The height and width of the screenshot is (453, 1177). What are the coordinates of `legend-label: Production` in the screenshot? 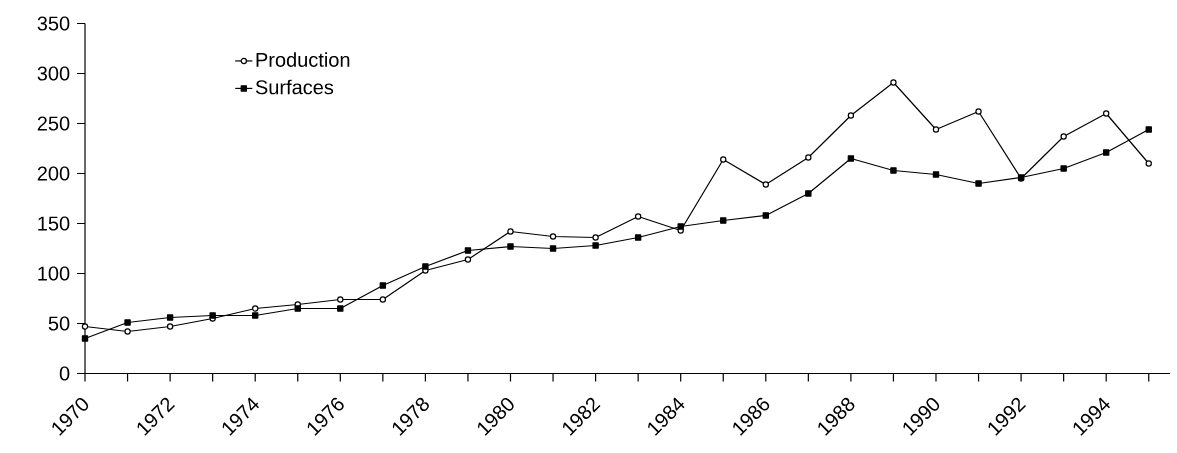 It's located at (303, 59).